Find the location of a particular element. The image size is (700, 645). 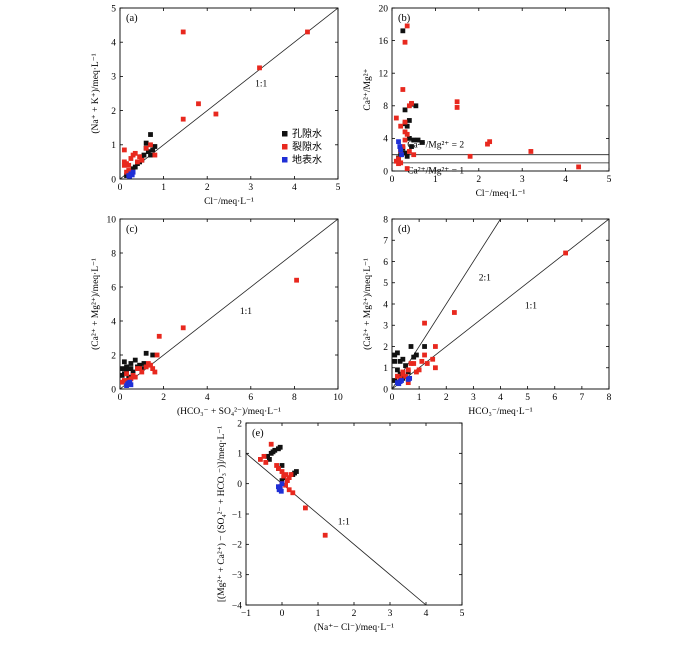

x-axis-label: (HCO₃⁻ + SO₄²⁻)/meq·L⁻¹ is located at coordinates (229, 411).